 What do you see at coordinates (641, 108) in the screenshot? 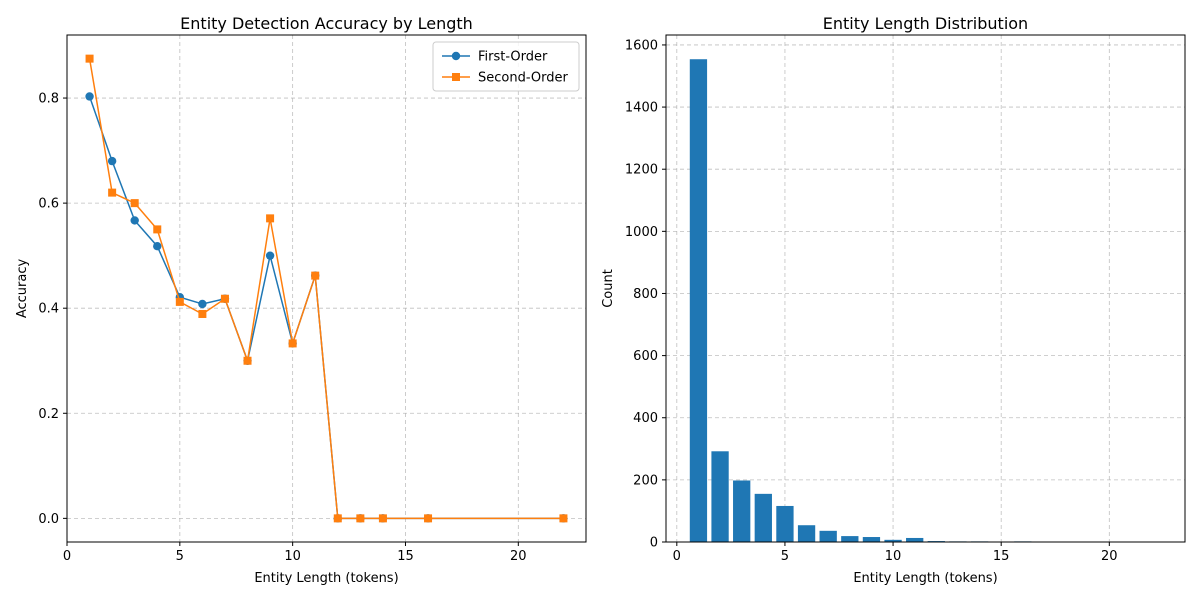
I see `y-tick-label: 1400` at bounding box center [641, 108].